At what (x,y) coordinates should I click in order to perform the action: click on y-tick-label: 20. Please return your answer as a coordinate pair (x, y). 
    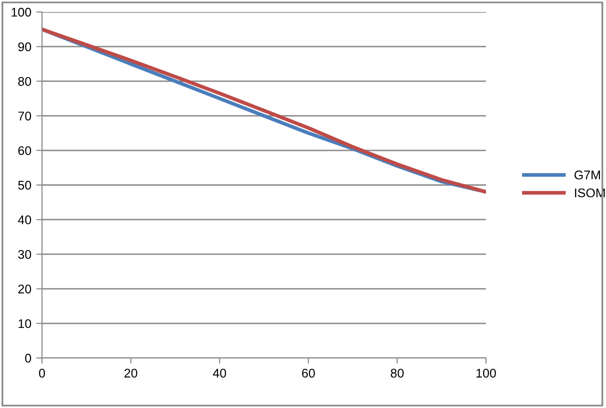
    Looking at the image, I should click on (25, 289).